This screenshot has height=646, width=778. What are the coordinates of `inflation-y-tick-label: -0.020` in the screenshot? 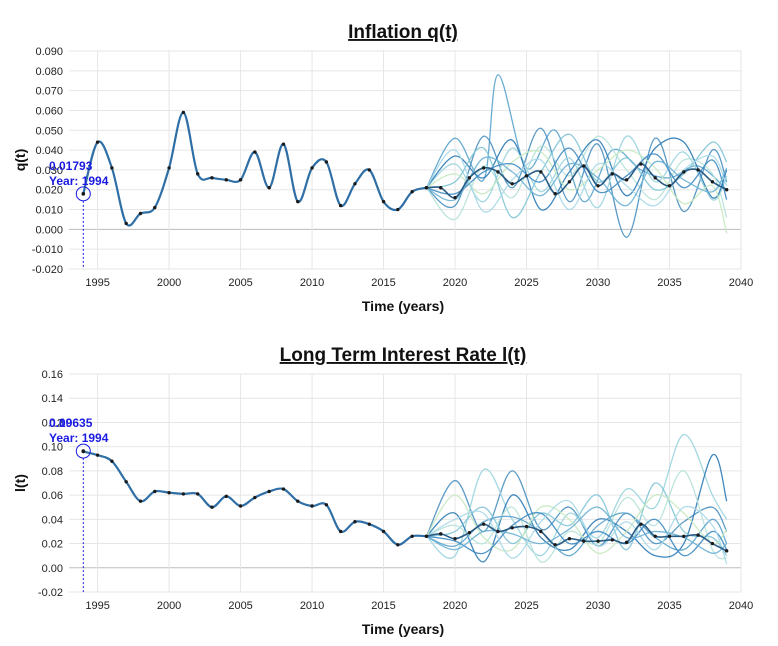 It's located at (47, 270).